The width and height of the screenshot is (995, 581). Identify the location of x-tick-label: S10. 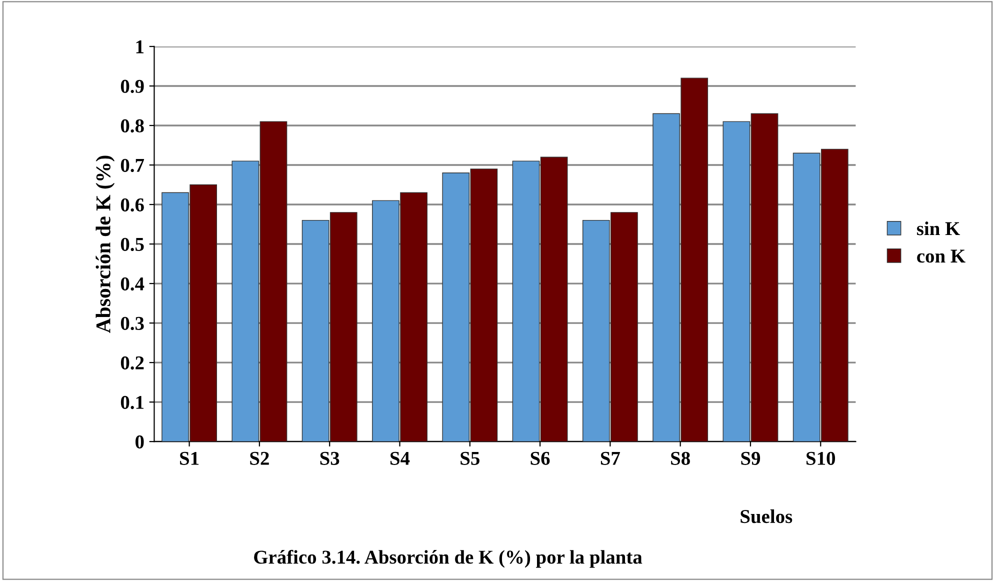
(821, 458).